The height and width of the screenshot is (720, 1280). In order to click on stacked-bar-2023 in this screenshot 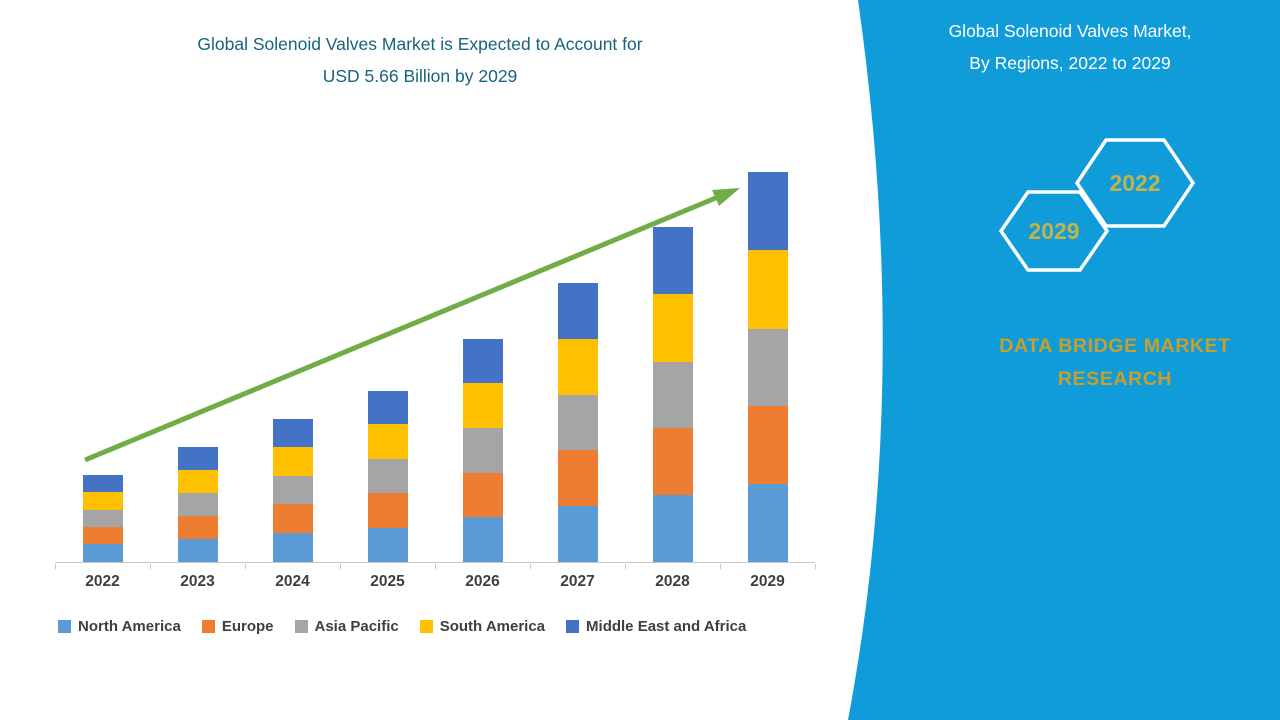, I will do `click(197, 504)`.